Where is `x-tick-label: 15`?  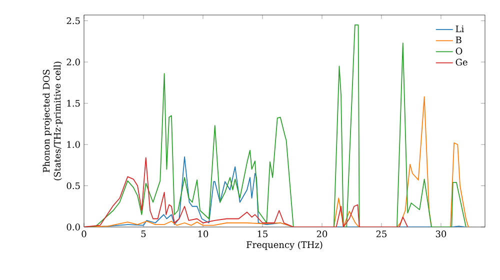
x-tick-label: 15 is located at coordinates (263, 234).